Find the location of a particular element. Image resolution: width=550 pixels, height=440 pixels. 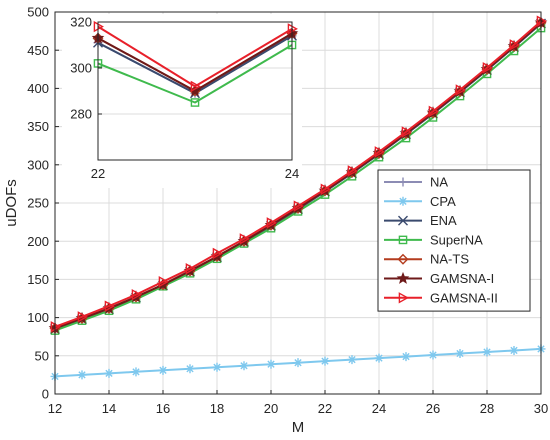

x-tick-label: 20 is located at coordinates (271, 408).